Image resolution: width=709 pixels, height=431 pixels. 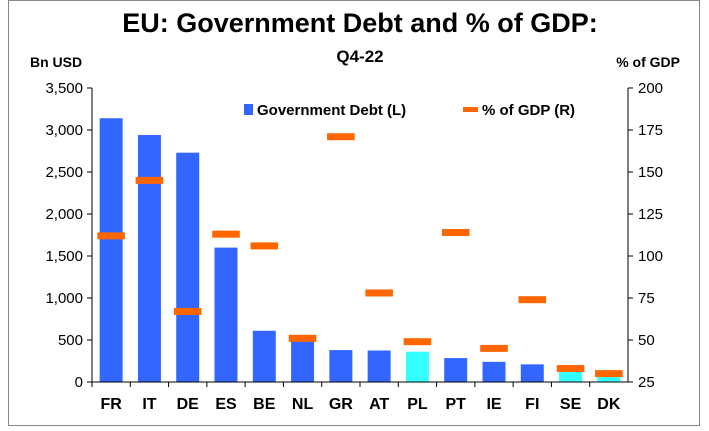 What do you see at coordinates (609, 404) in the screenshot?
I see `x-tick-label: DK` at bounding box center [609, 404].